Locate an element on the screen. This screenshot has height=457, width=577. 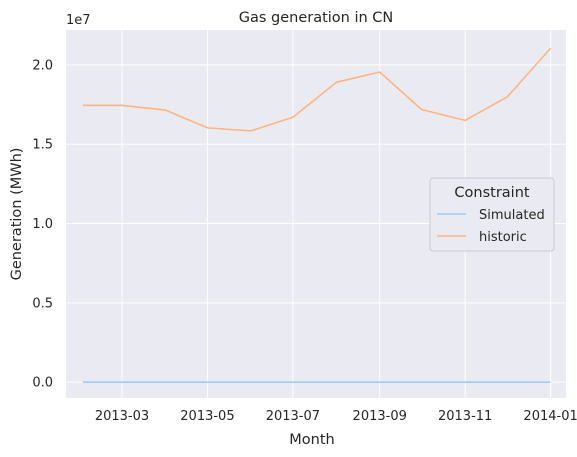
legend: Constraint Simulated historic is located at coordinates (492, 214).